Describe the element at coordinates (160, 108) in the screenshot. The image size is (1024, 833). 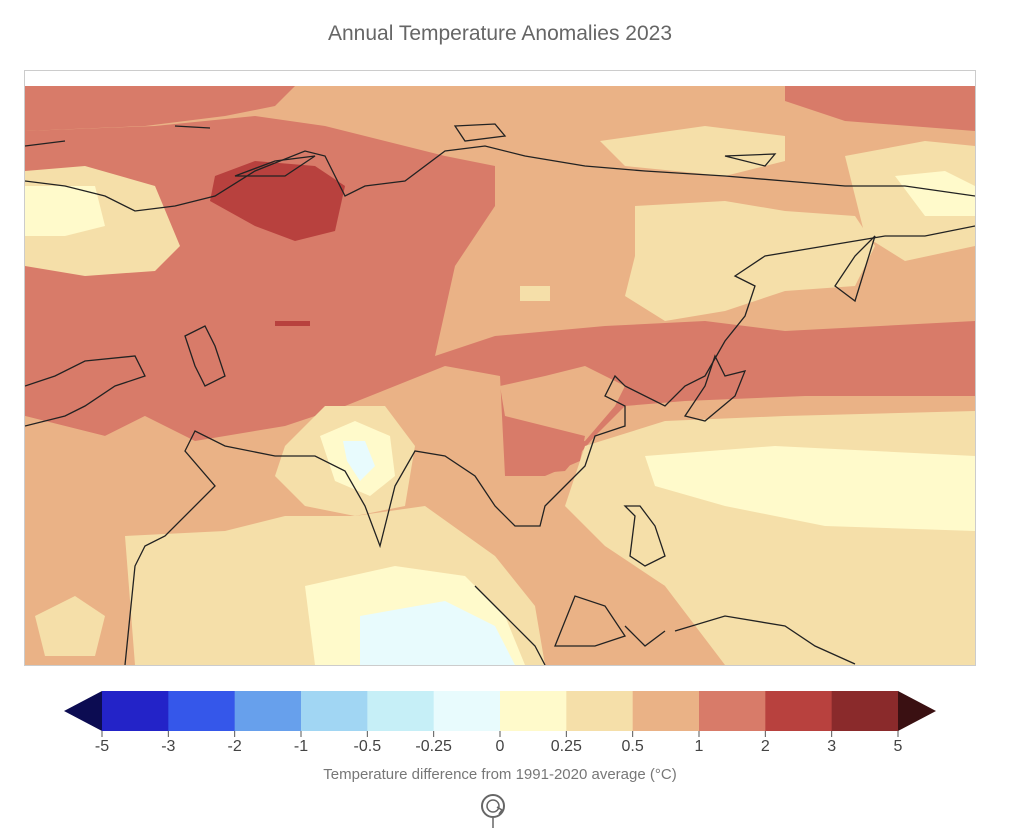
I see `region-1-2-north` at that location.